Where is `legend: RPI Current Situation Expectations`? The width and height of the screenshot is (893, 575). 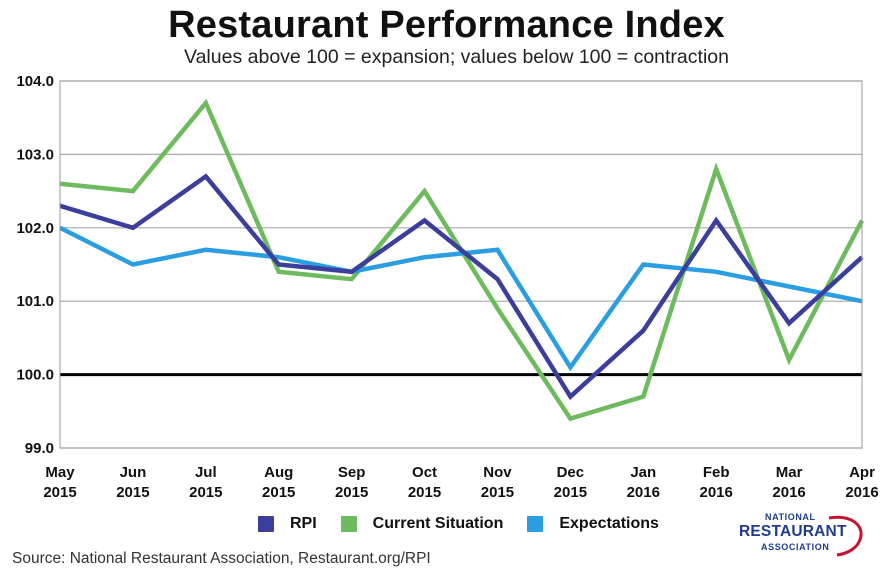 legend: RPI Current Situation Expectations is located at coordinates (470, 524).